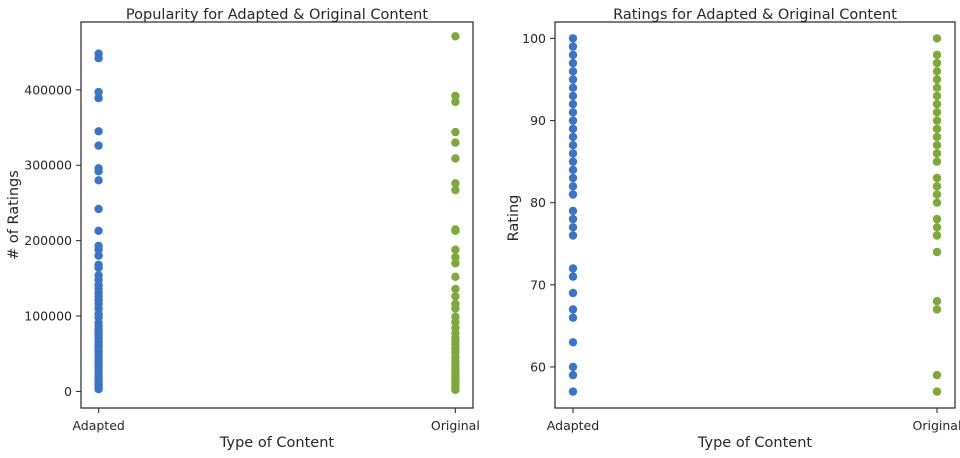  What do you see at coordinates (538, 284) in the screenshot?
I see `y-tick-label: 70` at bounding box center [538, 284].